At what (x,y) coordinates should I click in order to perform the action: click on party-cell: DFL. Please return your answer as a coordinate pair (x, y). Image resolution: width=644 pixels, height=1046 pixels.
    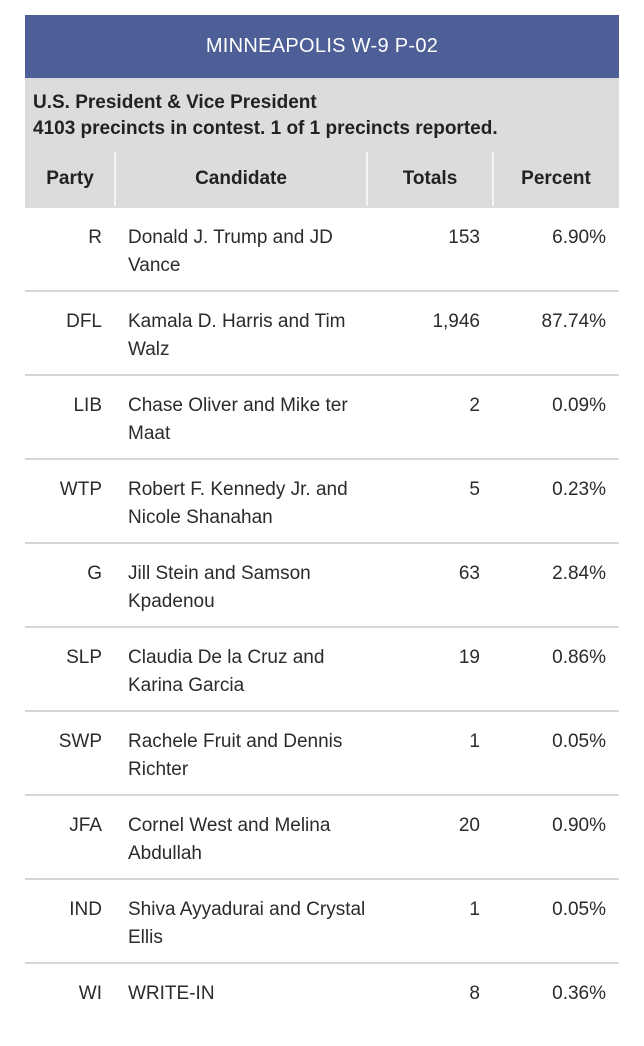
    Looking at the image, I should click on (84, 321).